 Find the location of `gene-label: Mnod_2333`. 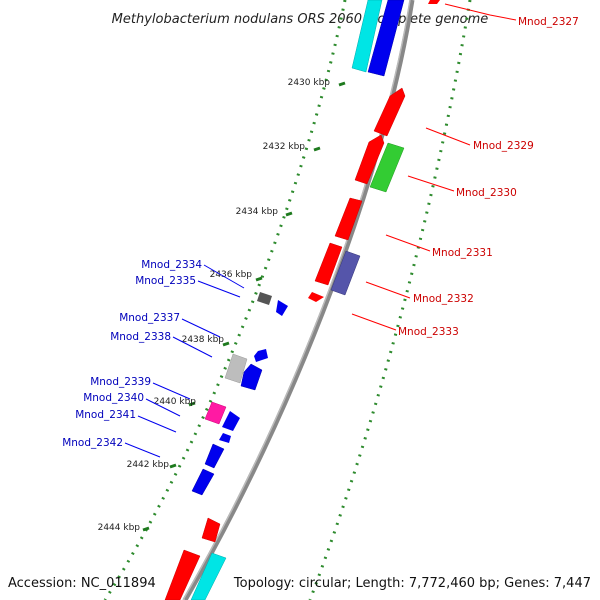

gene-label: Mnod_2333 is located at coordinates (428, 332).